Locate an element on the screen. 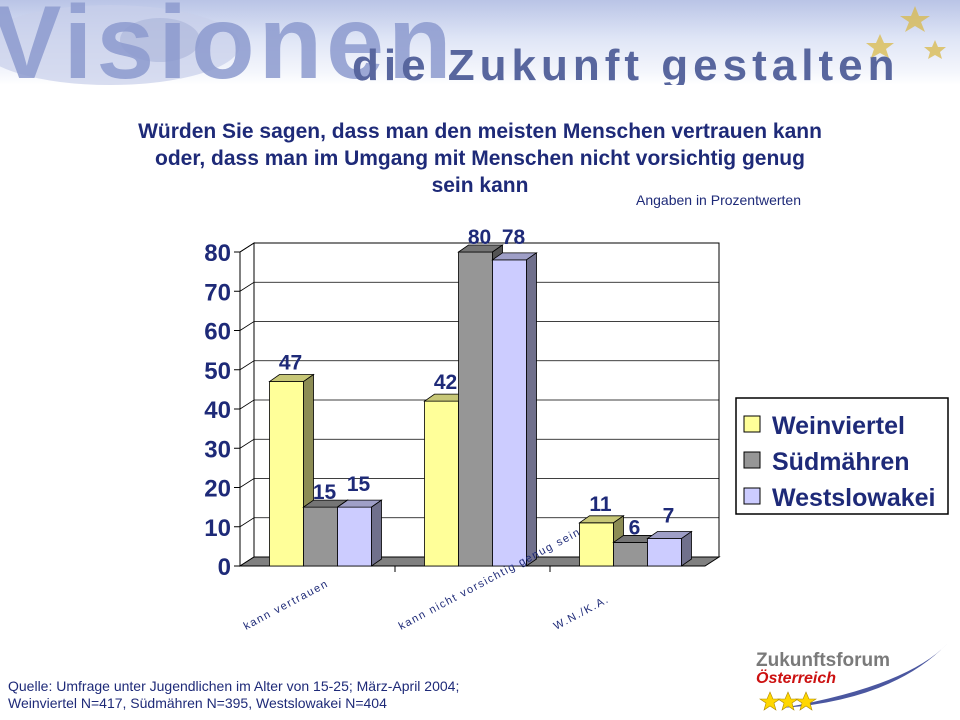 The width and height of the screenshot is (960, 720). data-label: 6 is located at coordinates (635, 527).